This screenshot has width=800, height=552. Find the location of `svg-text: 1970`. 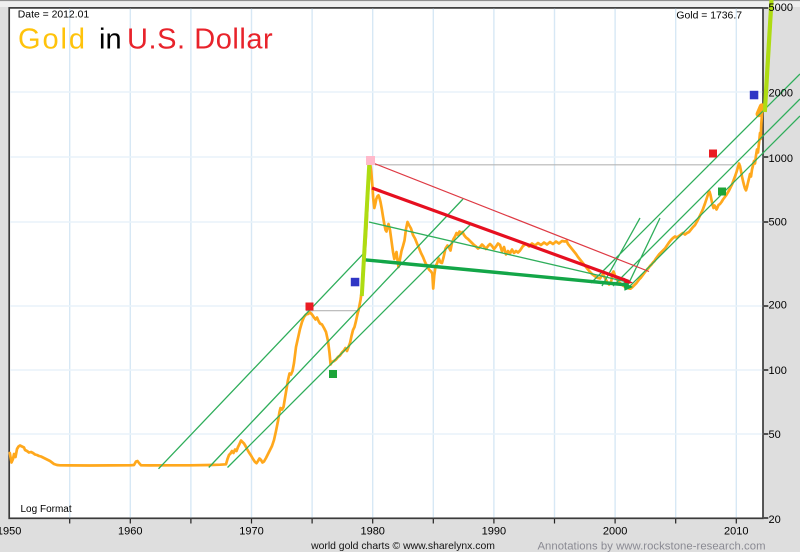

svg-text: 1970 is located at coordinates (251, 531).